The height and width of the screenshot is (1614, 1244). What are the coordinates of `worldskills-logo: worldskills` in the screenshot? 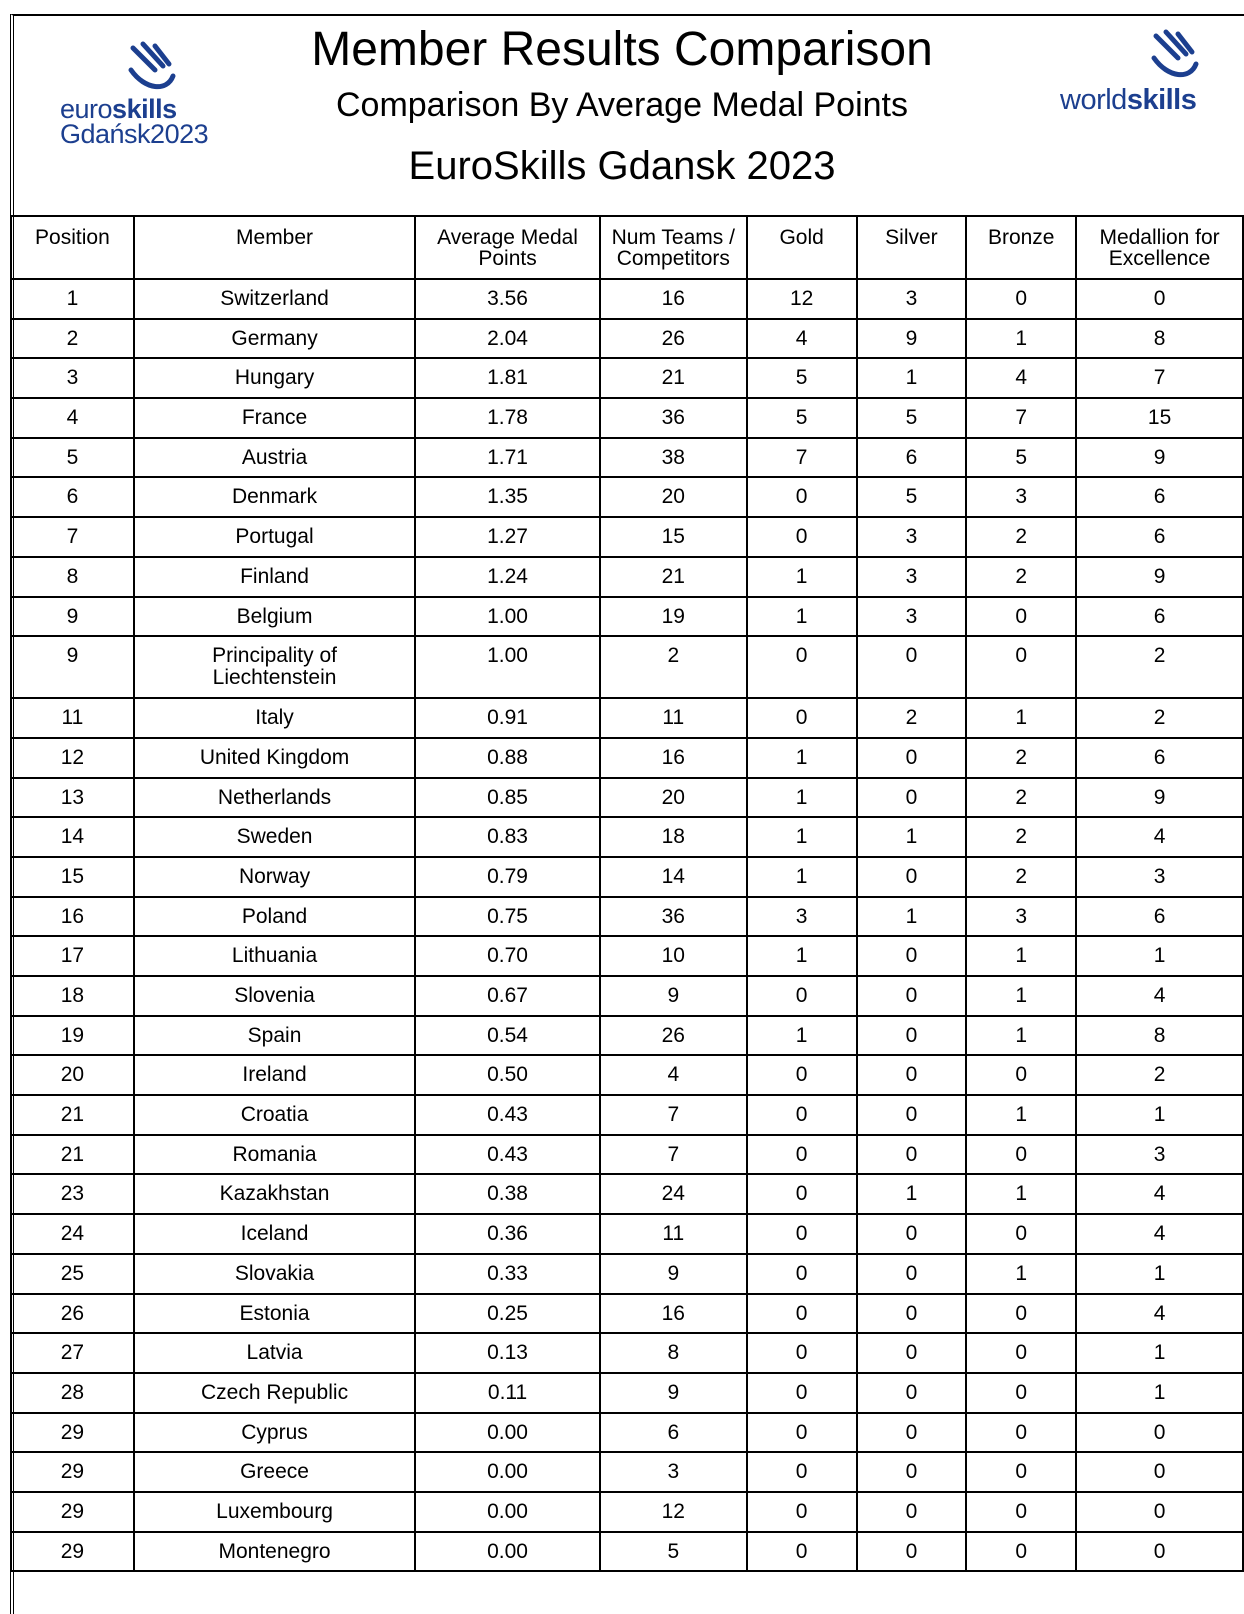 It's located at (1128, 100).